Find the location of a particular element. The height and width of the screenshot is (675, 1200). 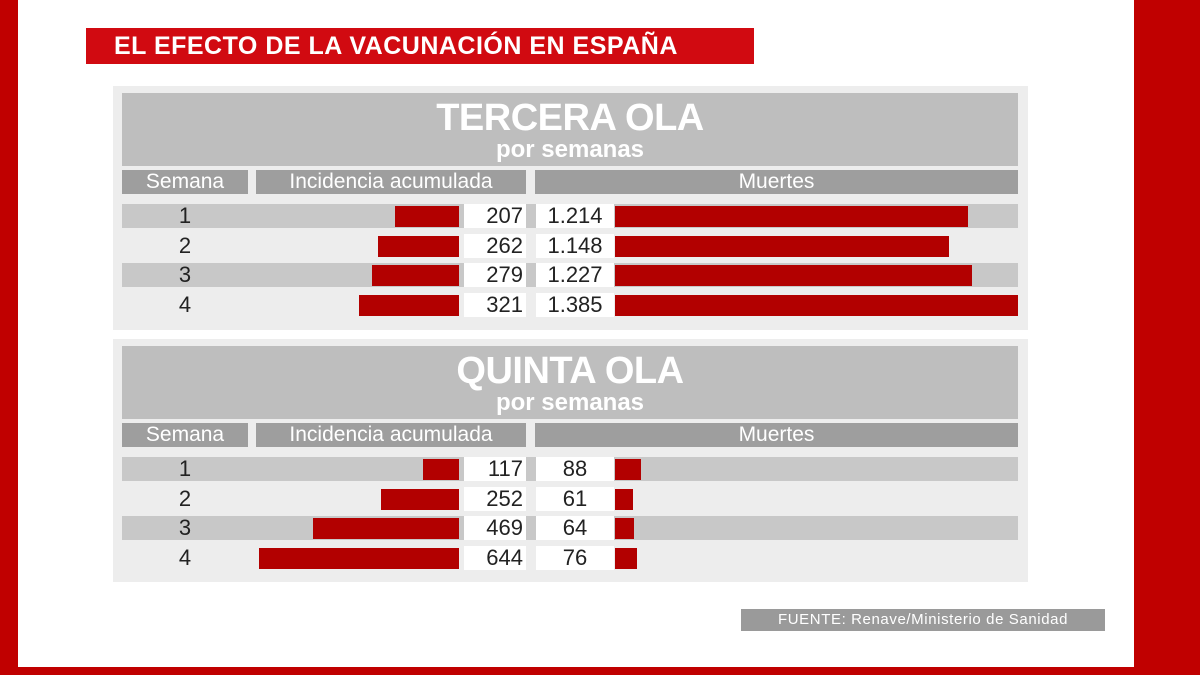

table-row: 3 469 64 is located at coordinates (570, 528).